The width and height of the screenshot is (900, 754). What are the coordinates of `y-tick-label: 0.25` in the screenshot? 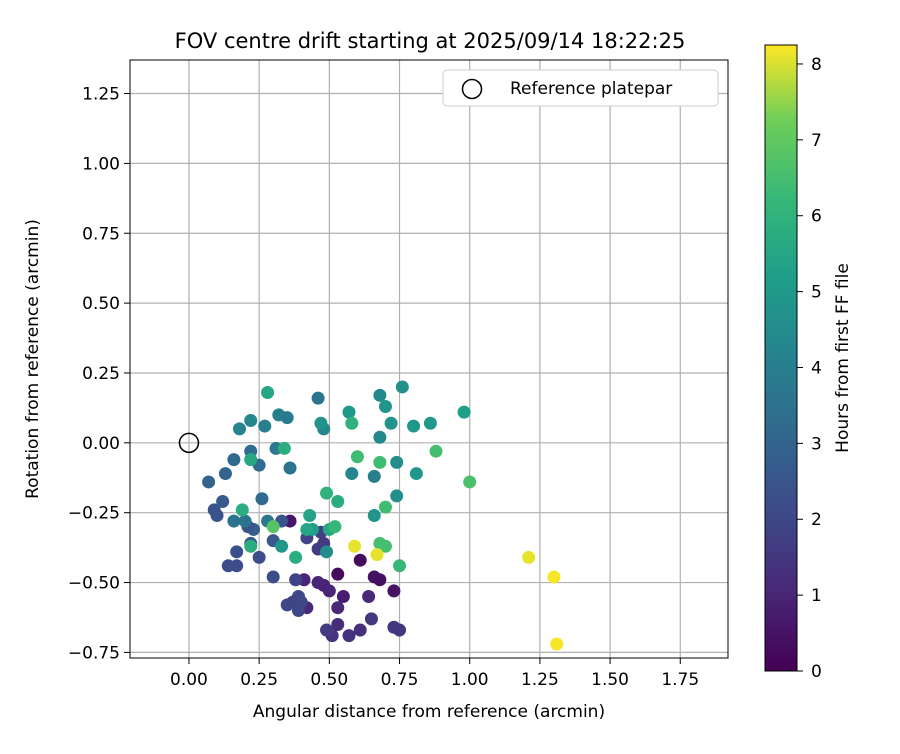 It's located at (101, 374).